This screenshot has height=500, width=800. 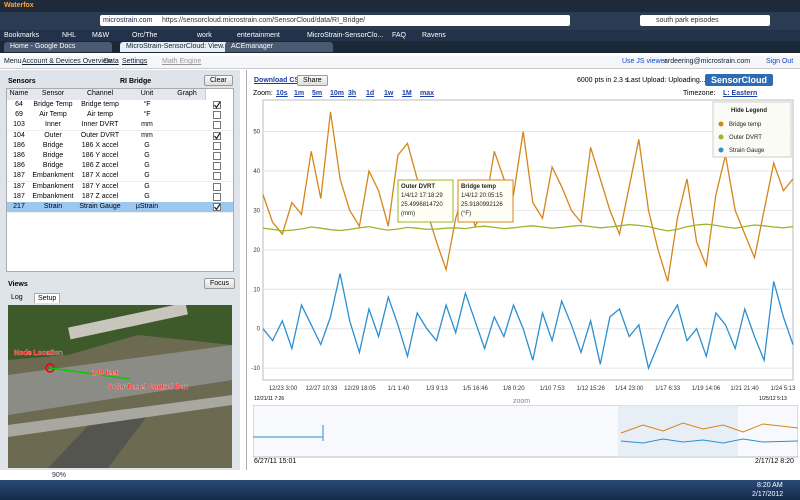 I want to click on y-tick-label: 40, so click(x=256, y=172).